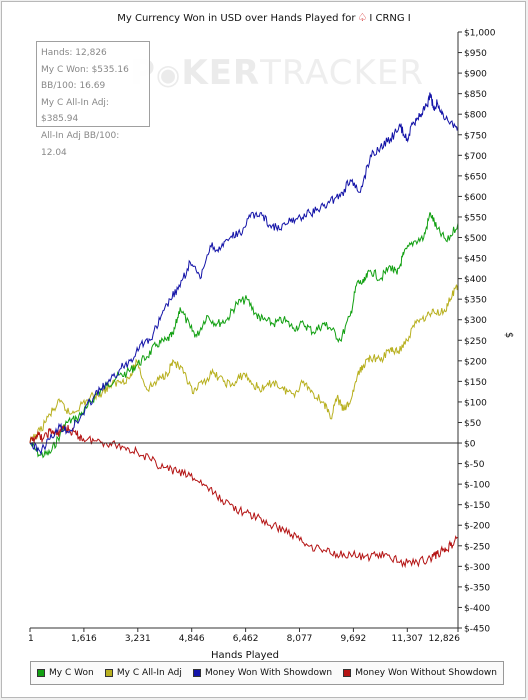 The height and width of the screenshot is (700, 528). I want to click on legend-item: Money Won With Showdown, so click(262, 673).